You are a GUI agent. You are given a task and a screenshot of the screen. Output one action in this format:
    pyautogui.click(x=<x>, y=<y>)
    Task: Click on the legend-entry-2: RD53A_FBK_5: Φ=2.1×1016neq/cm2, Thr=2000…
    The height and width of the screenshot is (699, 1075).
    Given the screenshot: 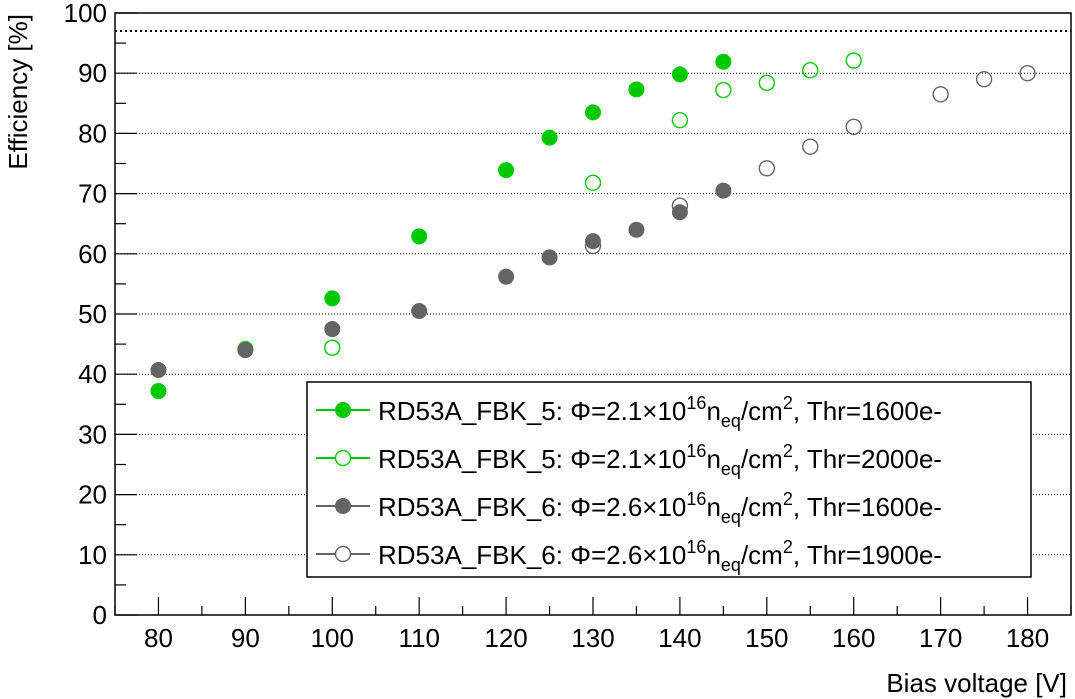 What is the action you would take?
    pyautogui.click(x=629, y=460)
    